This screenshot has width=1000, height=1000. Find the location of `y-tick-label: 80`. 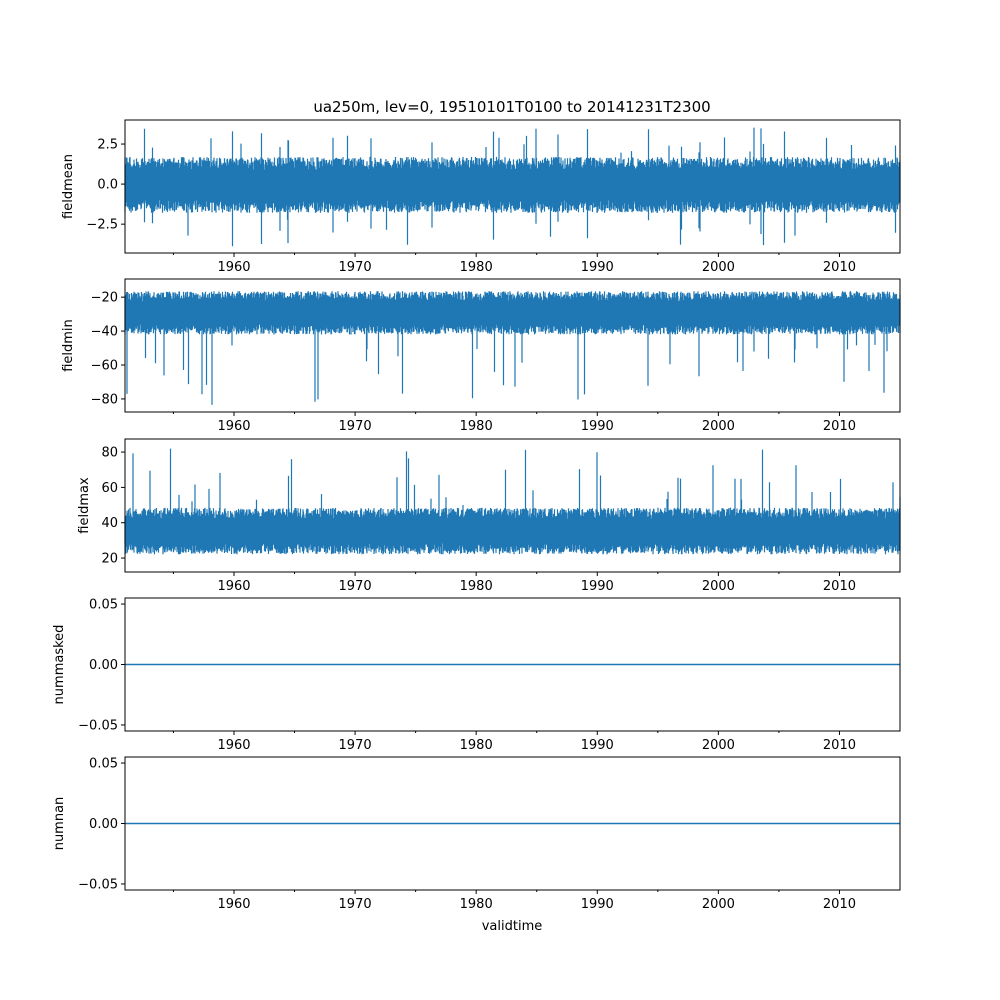

y-tick-label: 80 is located at coordinates (109, 453).